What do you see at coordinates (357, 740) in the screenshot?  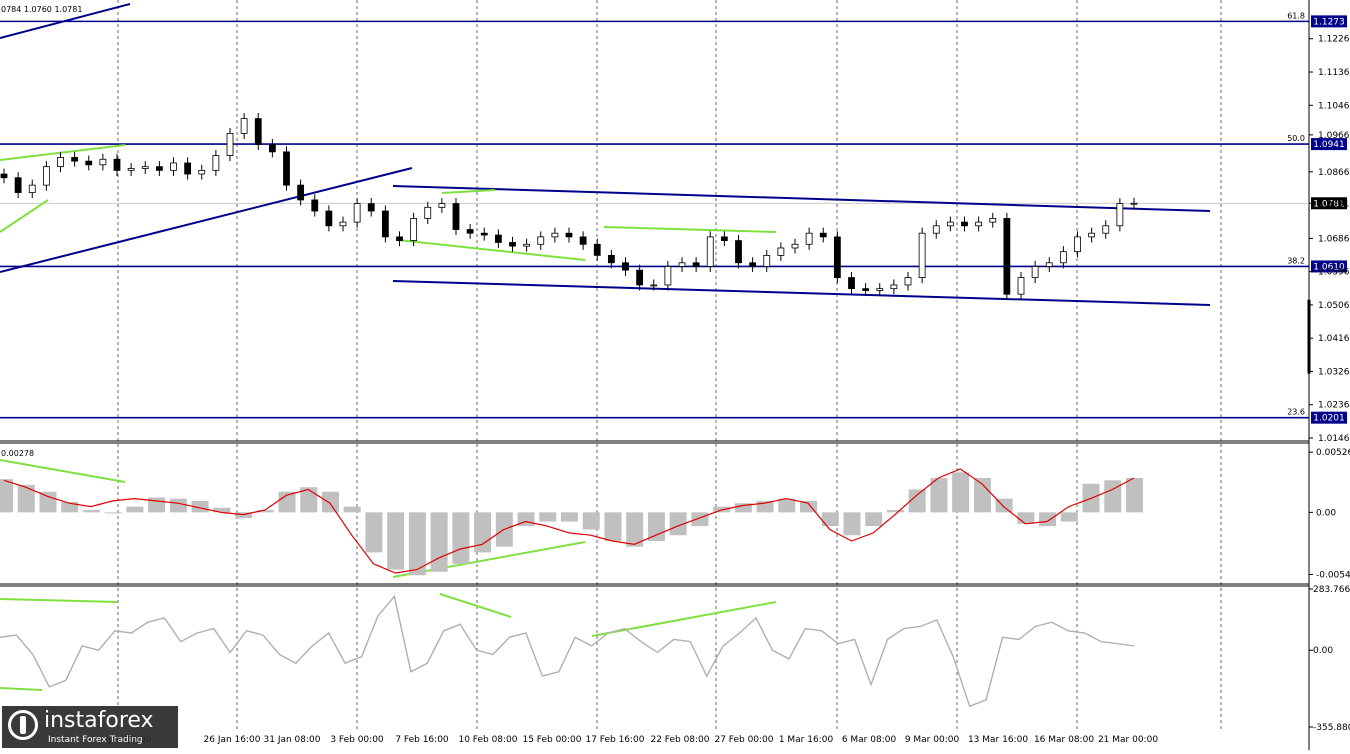 I see `x-tick-label: 3 Feb 00:00` at bounding box center [357, 740].